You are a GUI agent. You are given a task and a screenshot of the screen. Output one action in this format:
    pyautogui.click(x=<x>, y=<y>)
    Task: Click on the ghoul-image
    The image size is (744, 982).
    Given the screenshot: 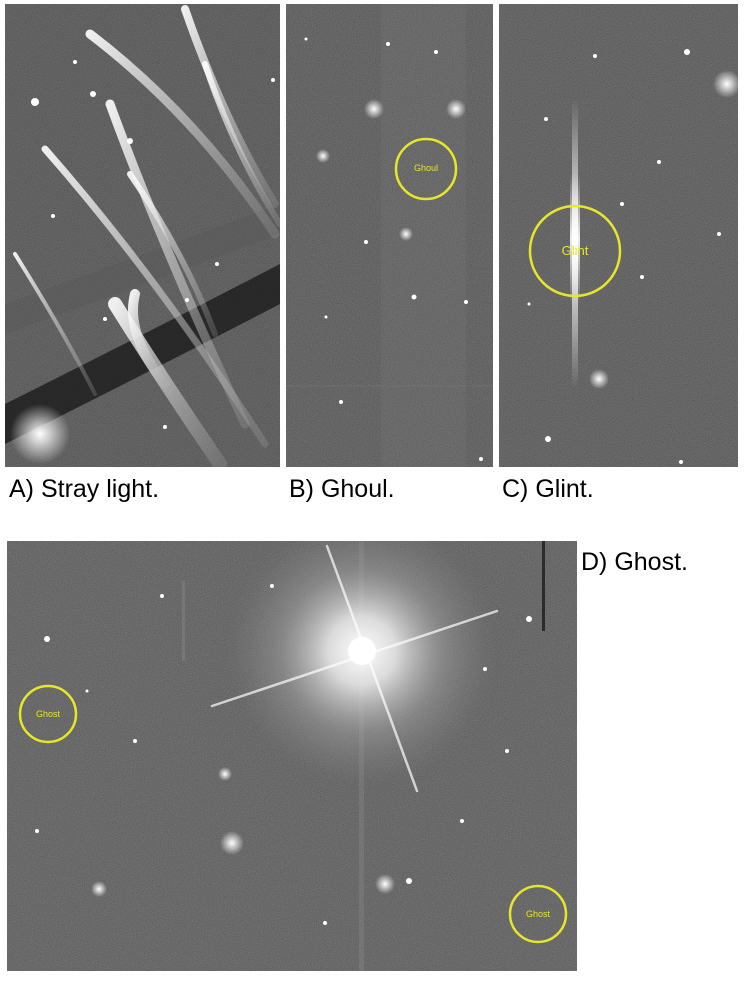 What is the action you would take?
    pyautogui.click(x=389, y=235)
    